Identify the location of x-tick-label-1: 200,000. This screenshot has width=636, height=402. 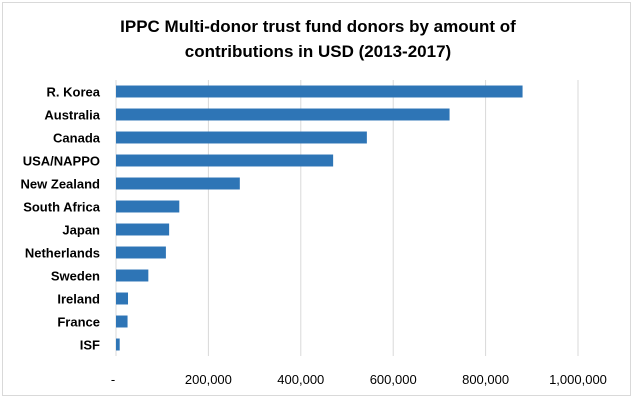
(208, 379).